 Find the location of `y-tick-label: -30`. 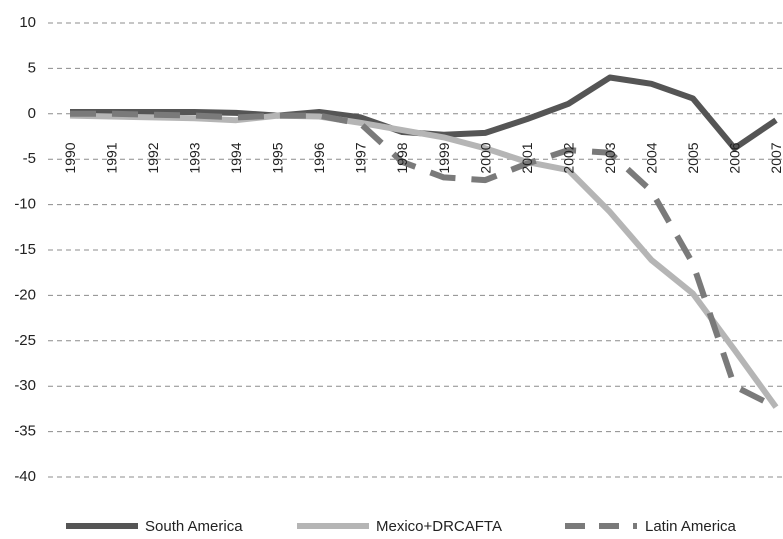

y-tick-label: -30 is located at coordinates (25, 385).